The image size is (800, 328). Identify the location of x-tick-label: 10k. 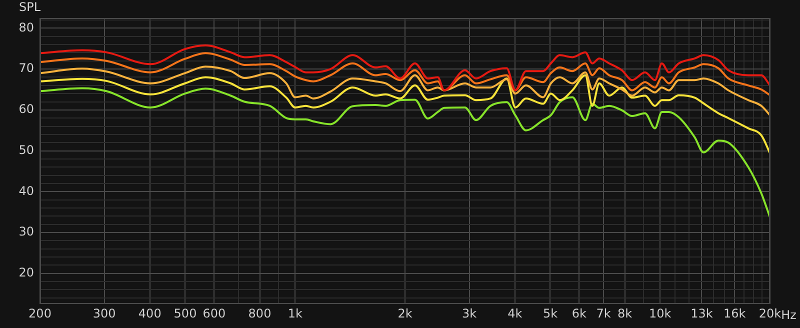
(660, 313).